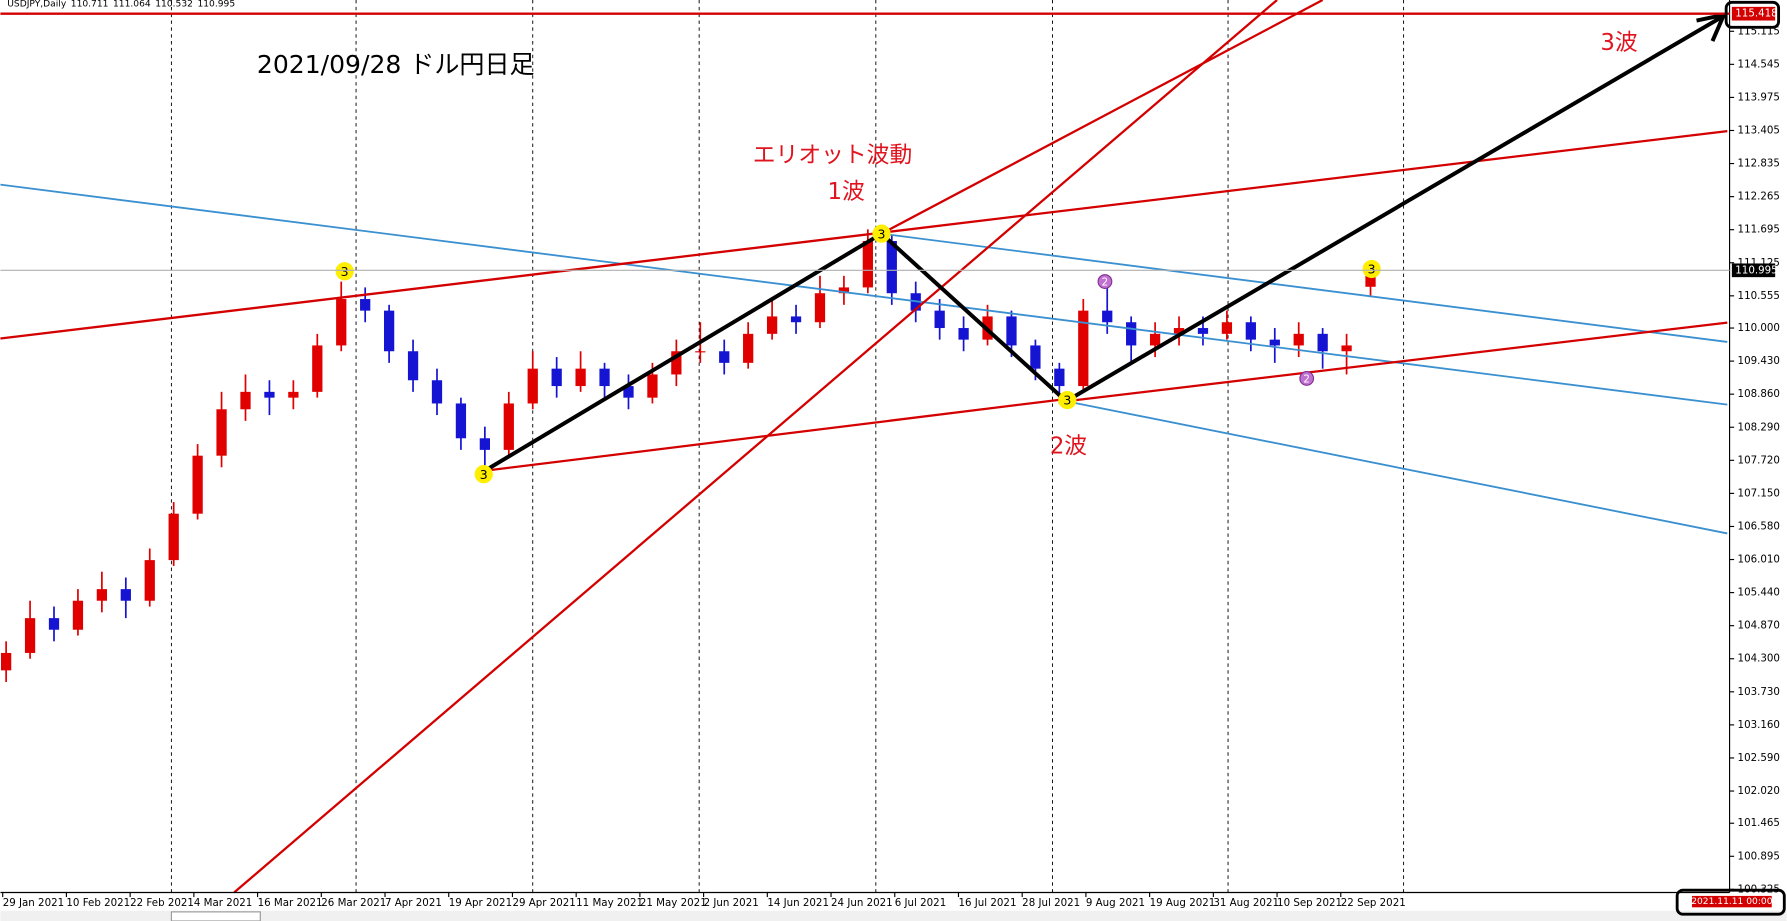 This screenshot has height=921, width=1787. What do you see at coordinates (1183, 903) in the screenshot?
I see `x-tick-label: 19 Aug 2021` at bounding box center [1183, 903].